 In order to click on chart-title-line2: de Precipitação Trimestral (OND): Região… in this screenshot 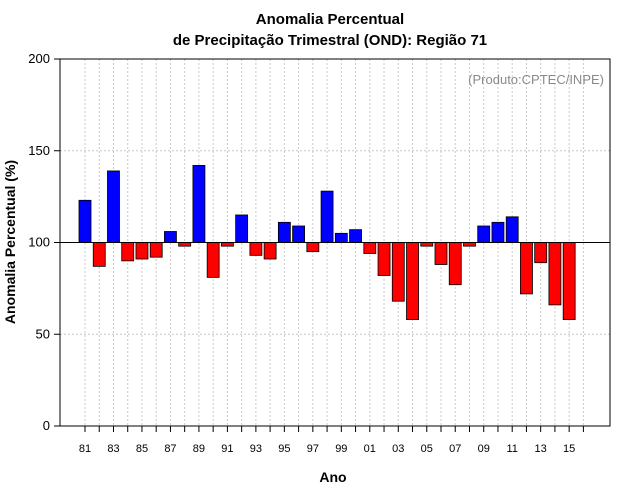, I will do `click(330, 40)`.